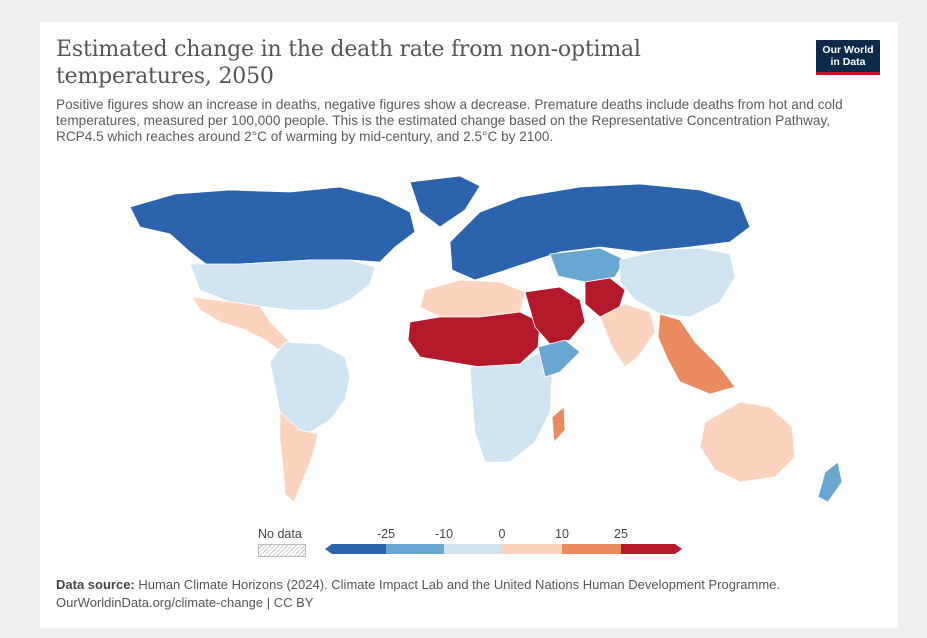  What do you see at coordinates (747, 442) in the screenshot?
I see `region-australia` at bounding box center [747, 442].